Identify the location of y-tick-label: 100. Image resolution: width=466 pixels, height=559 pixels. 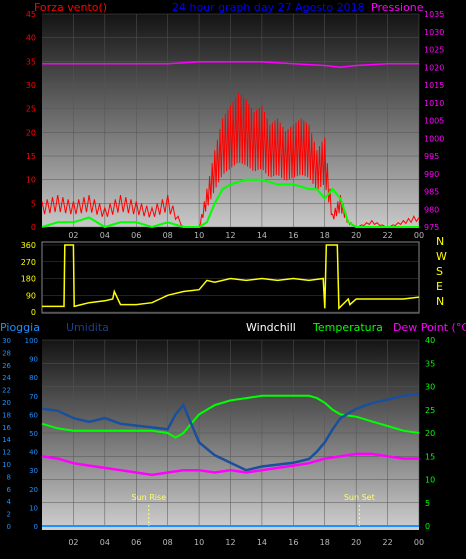
(31, 341).